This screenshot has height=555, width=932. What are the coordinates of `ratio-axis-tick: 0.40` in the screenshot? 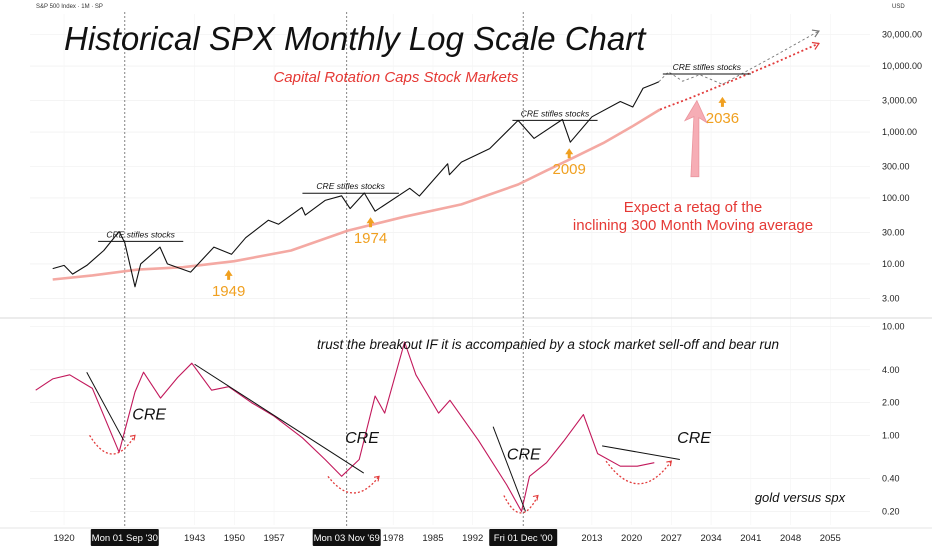 It's located at (891, 479).